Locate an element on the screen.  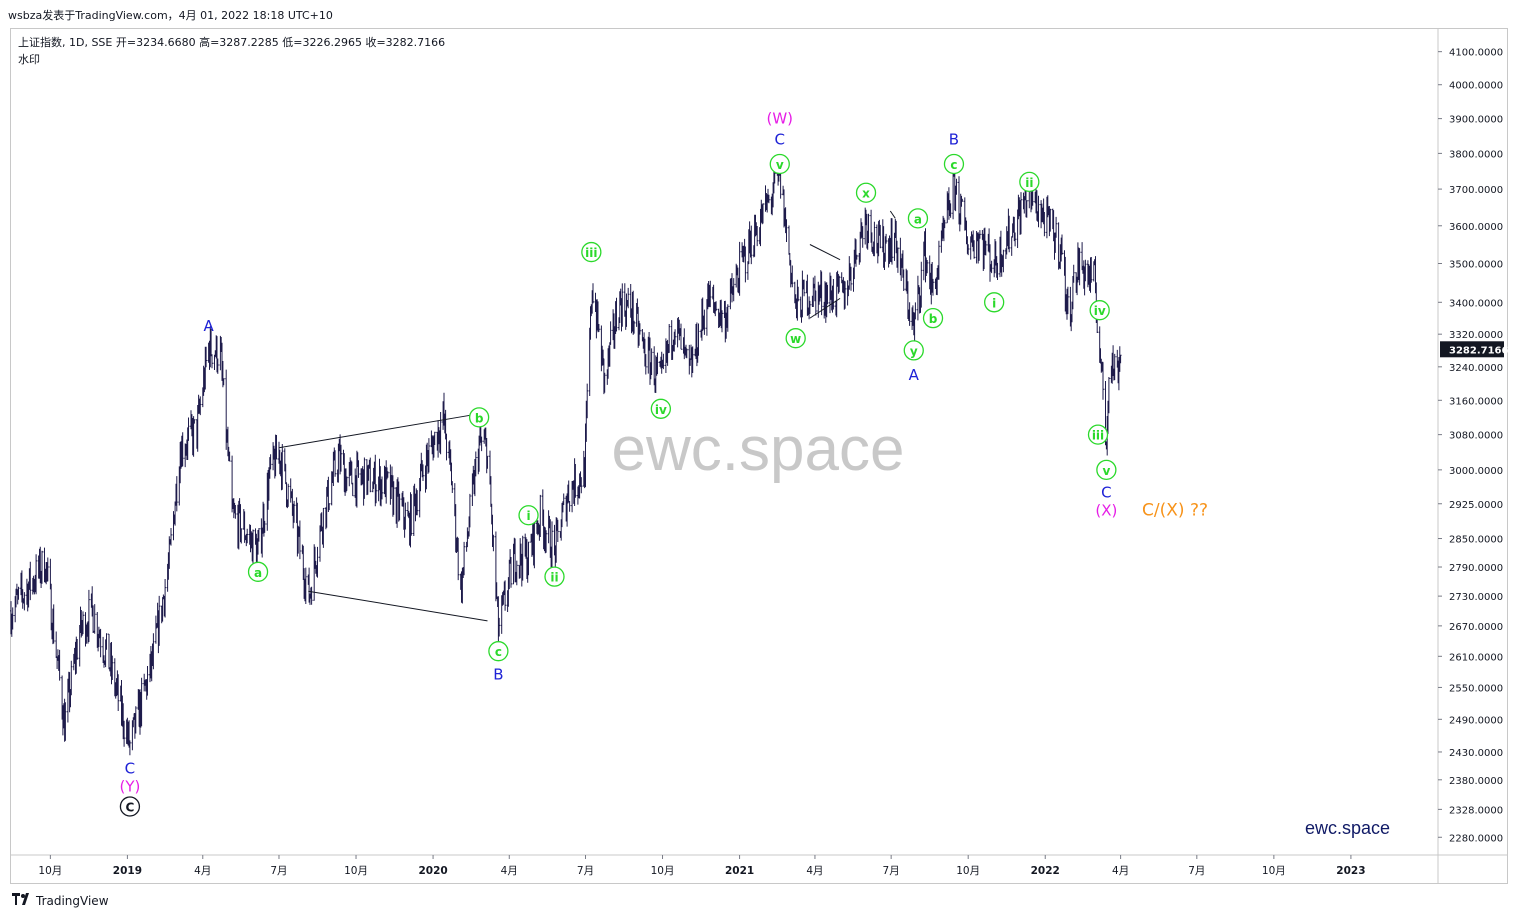
price-tick-label: 2490.0000 is located at coordinates (1476, 720).